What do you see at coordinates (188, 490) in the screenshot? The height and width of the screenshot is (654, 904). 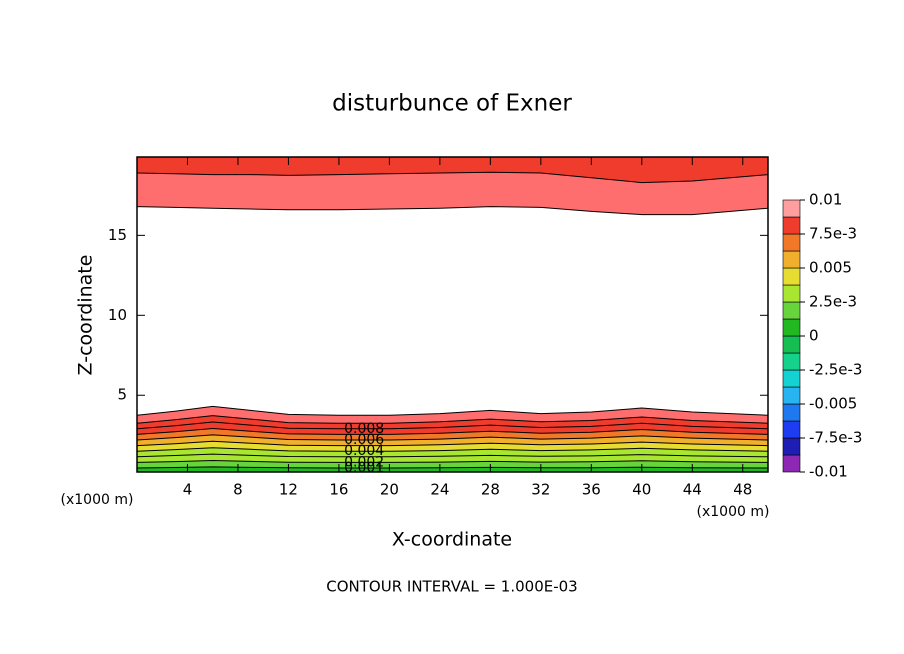 I see `x-tick-label: 4` at bounding box center [188, 490].